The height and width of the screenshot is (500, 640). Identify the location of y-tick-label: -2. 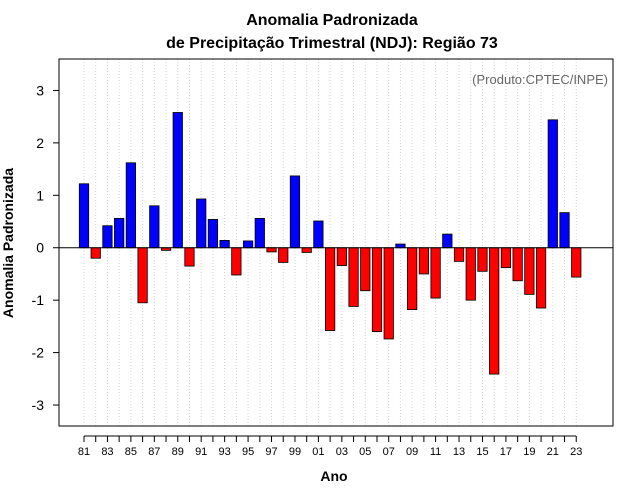
(38, 353).